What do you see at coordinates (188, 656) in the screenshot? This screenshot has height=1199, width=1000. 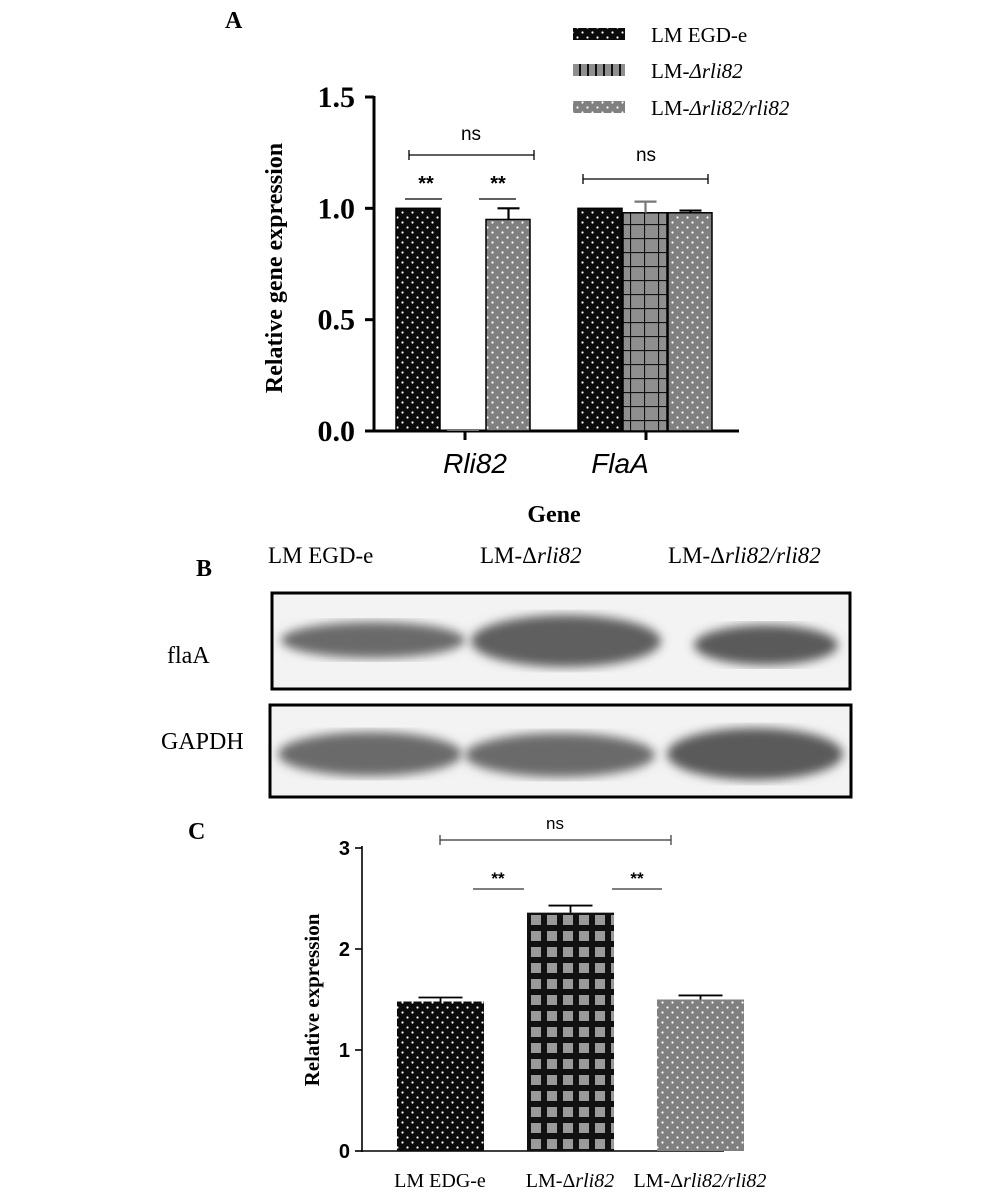 I see `blot-row-label-flaa: flaA` at bounding box center [188, 656].